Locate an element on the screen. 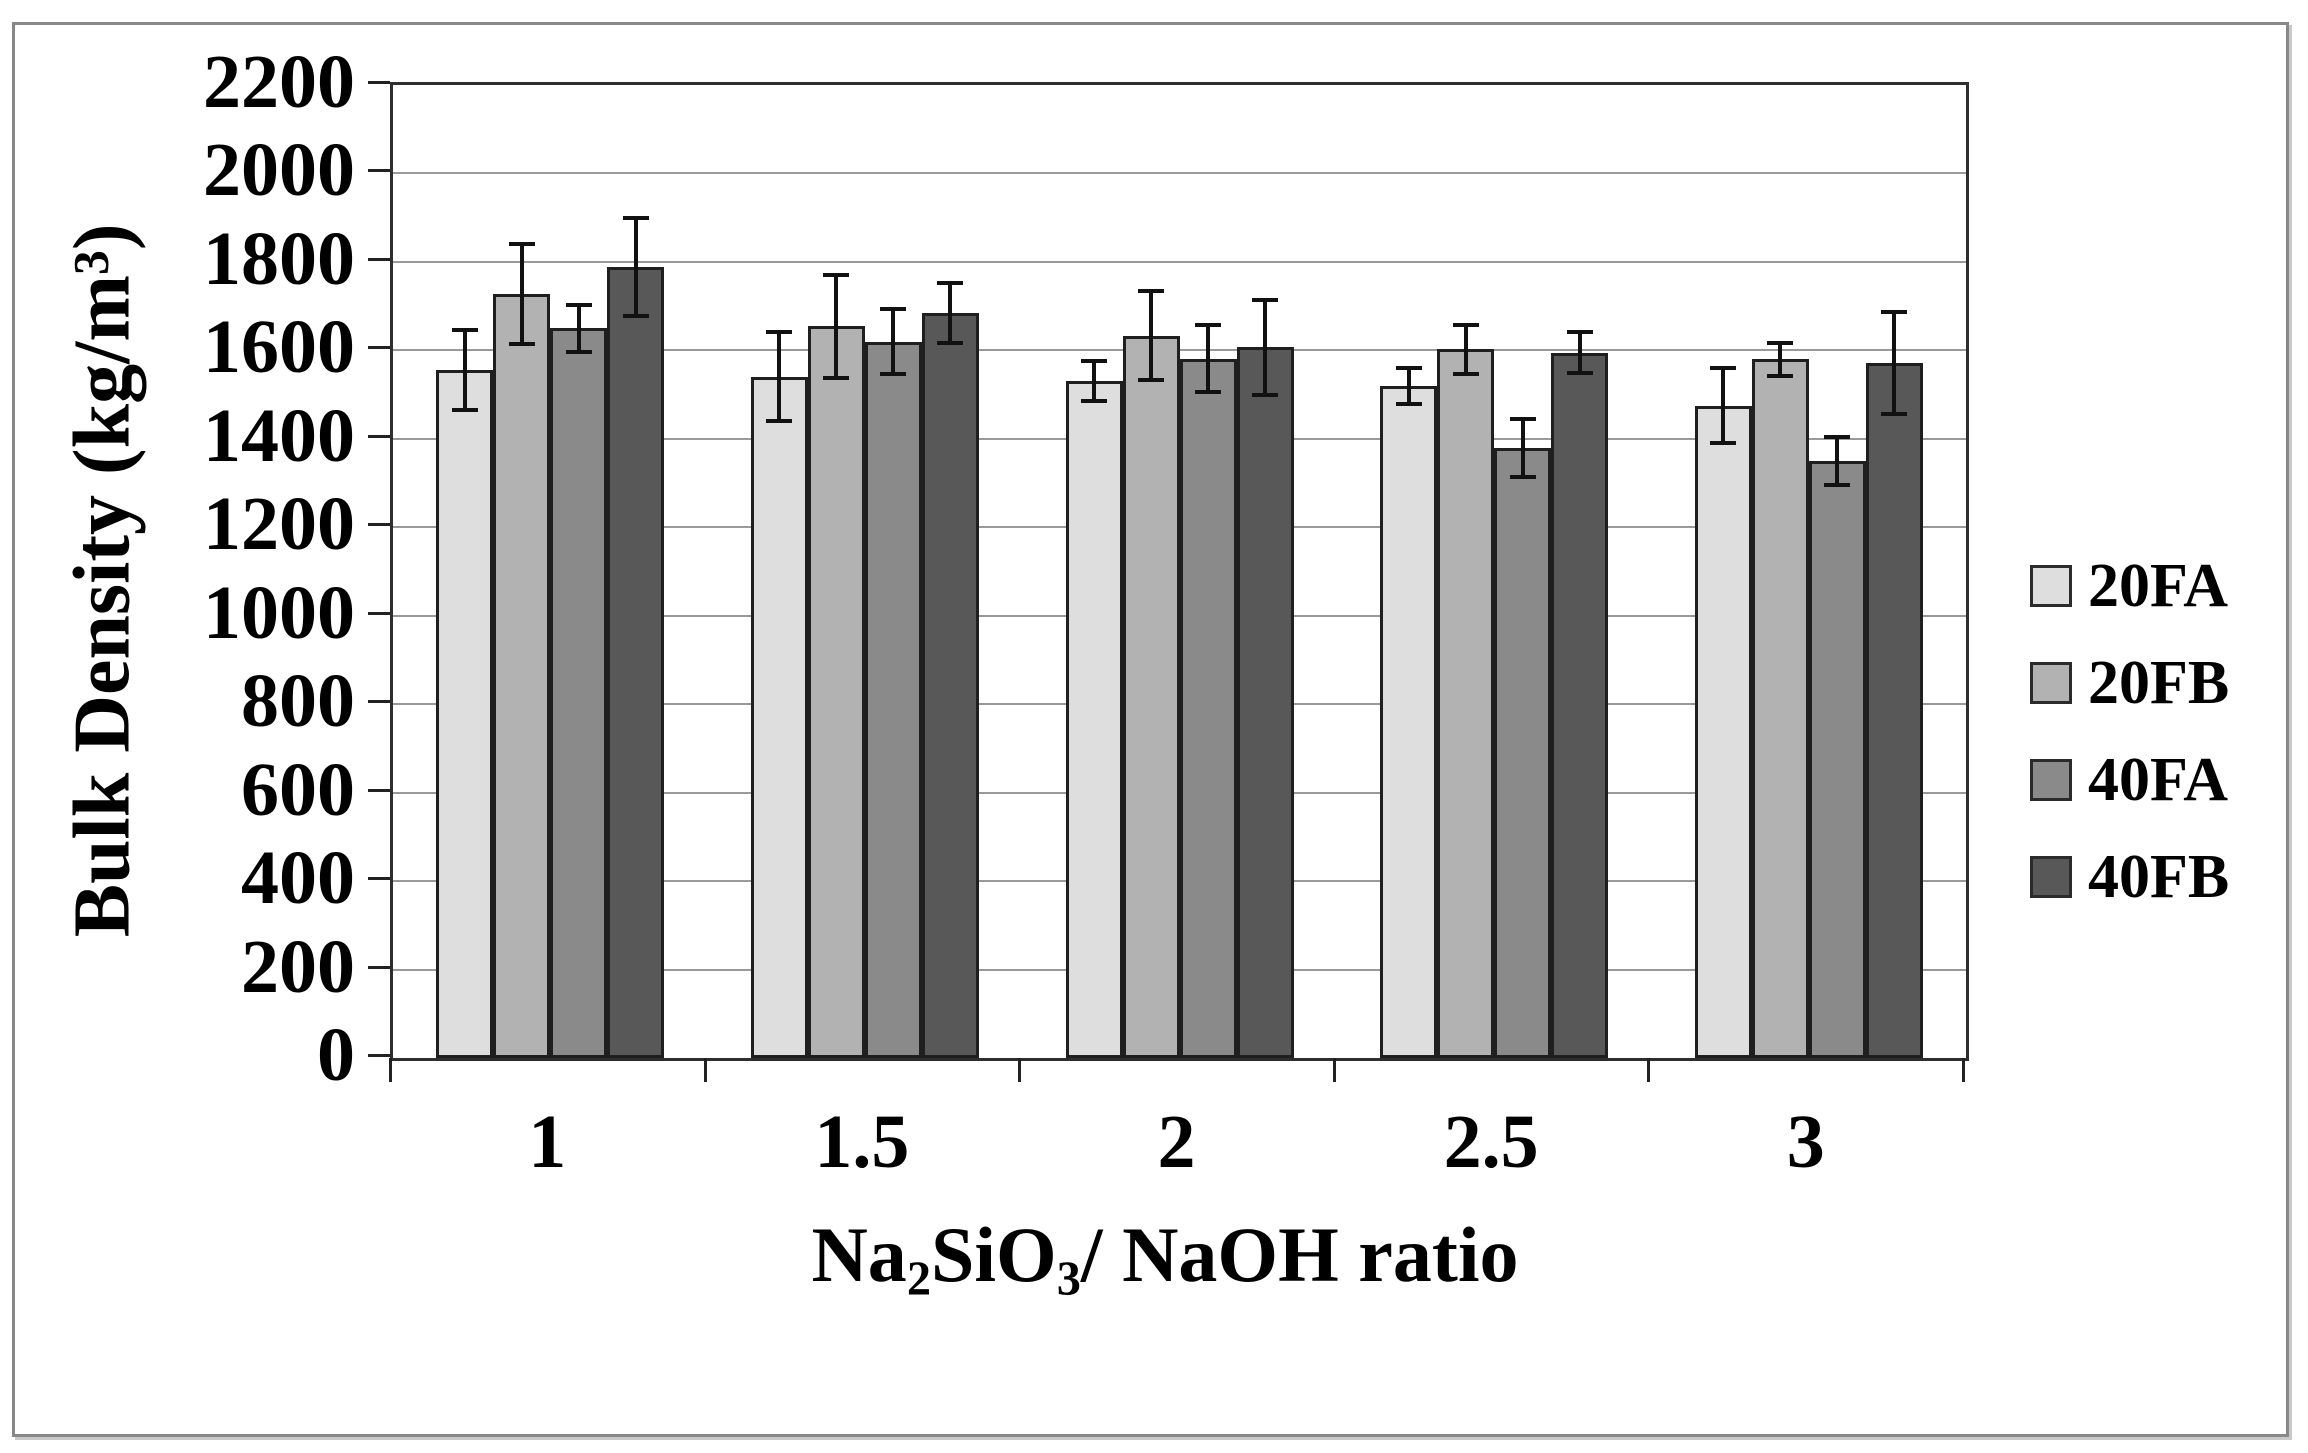 Image resolution: width=2308 pixels, height=1453 pixels. error-cap-bottom-40FB-1.5 is located at coordinates (950, 343).